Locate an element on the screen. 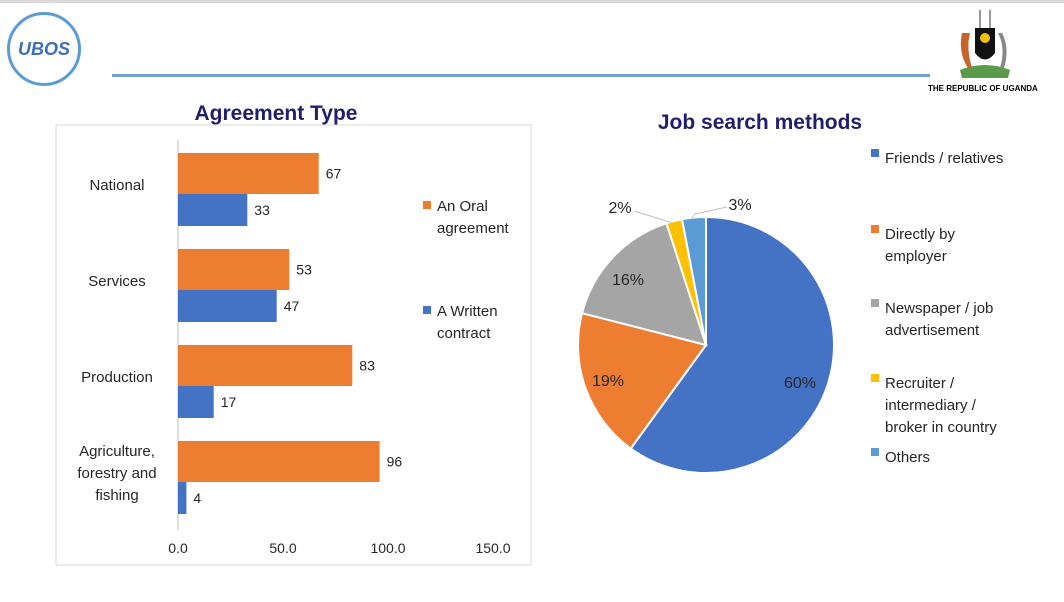 The height and width of the screenshot is (602, 1064). uganda-coat-of-arms is located at coordinates (985, 44).